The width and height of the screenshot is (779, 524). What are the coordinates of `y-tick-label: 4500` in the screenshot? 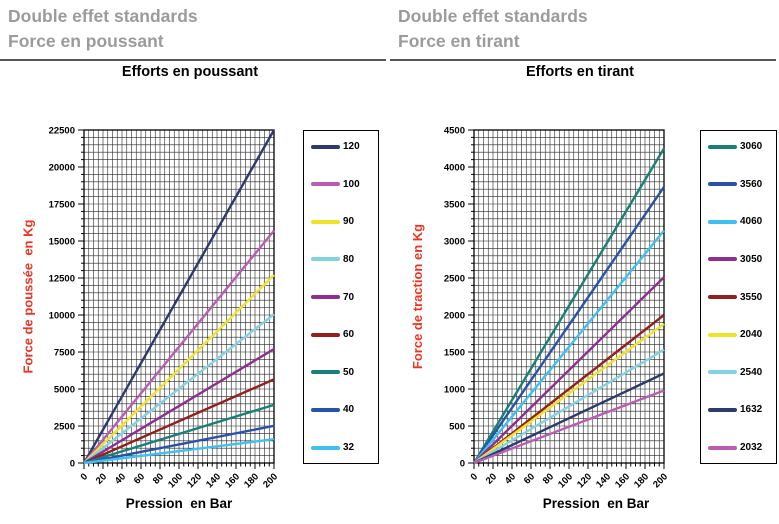 It's located at (454, 130).